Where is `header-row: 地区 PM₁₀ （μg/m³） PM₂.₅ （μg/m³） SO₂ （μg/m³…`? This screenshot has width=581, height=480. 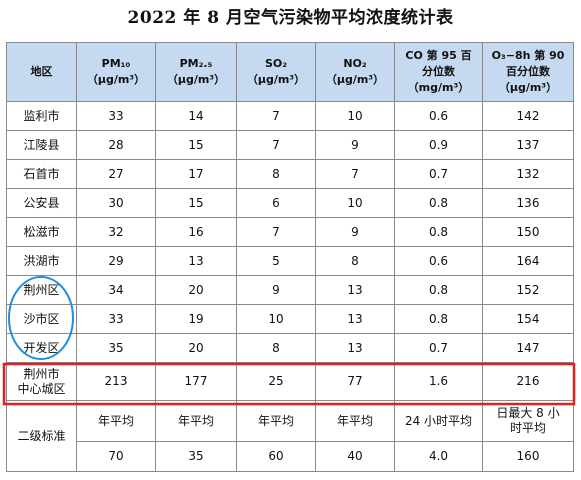 header-row: 地区 PM₁₀ （μg/m³） PM₂.₅ （μg/m³） SO₂ （μg/m³… is located at coordinates (290, 72).